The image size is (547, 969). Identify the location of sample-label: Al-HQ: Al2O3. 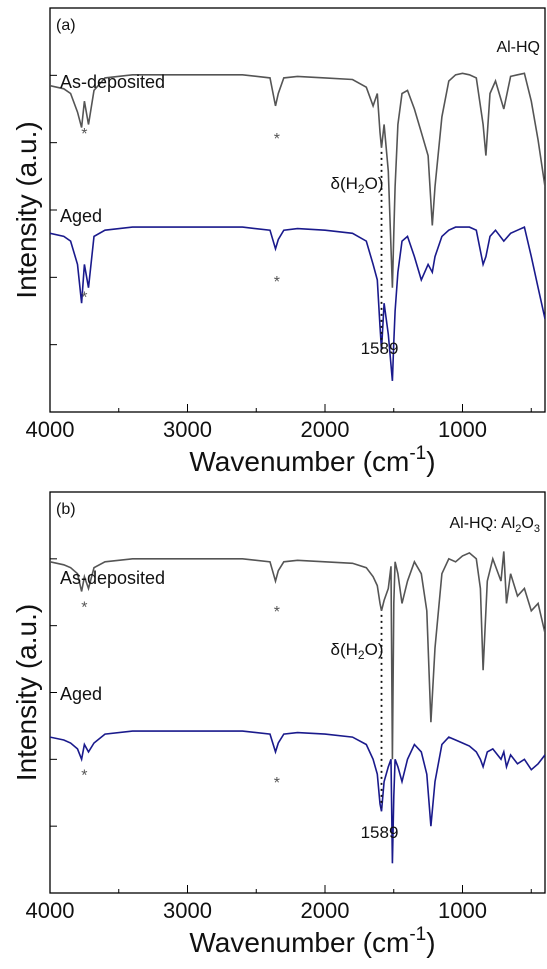
(495, 525).